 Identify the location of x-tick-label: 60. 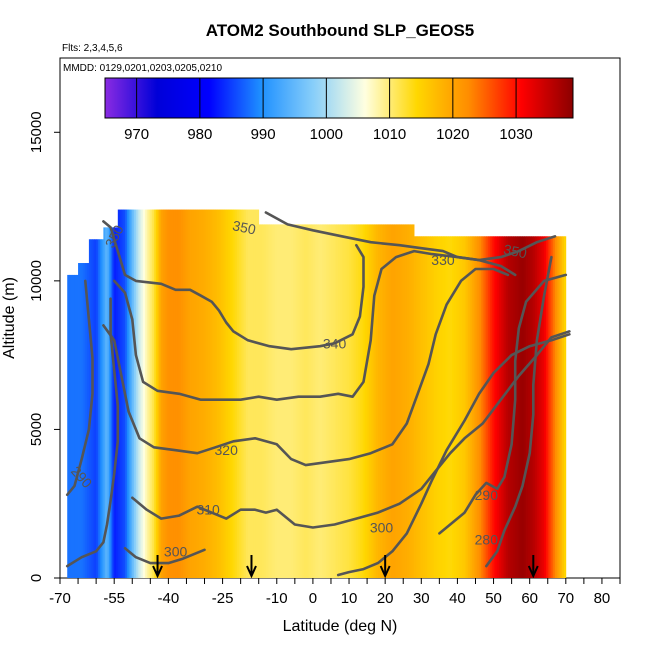
(529, 598).